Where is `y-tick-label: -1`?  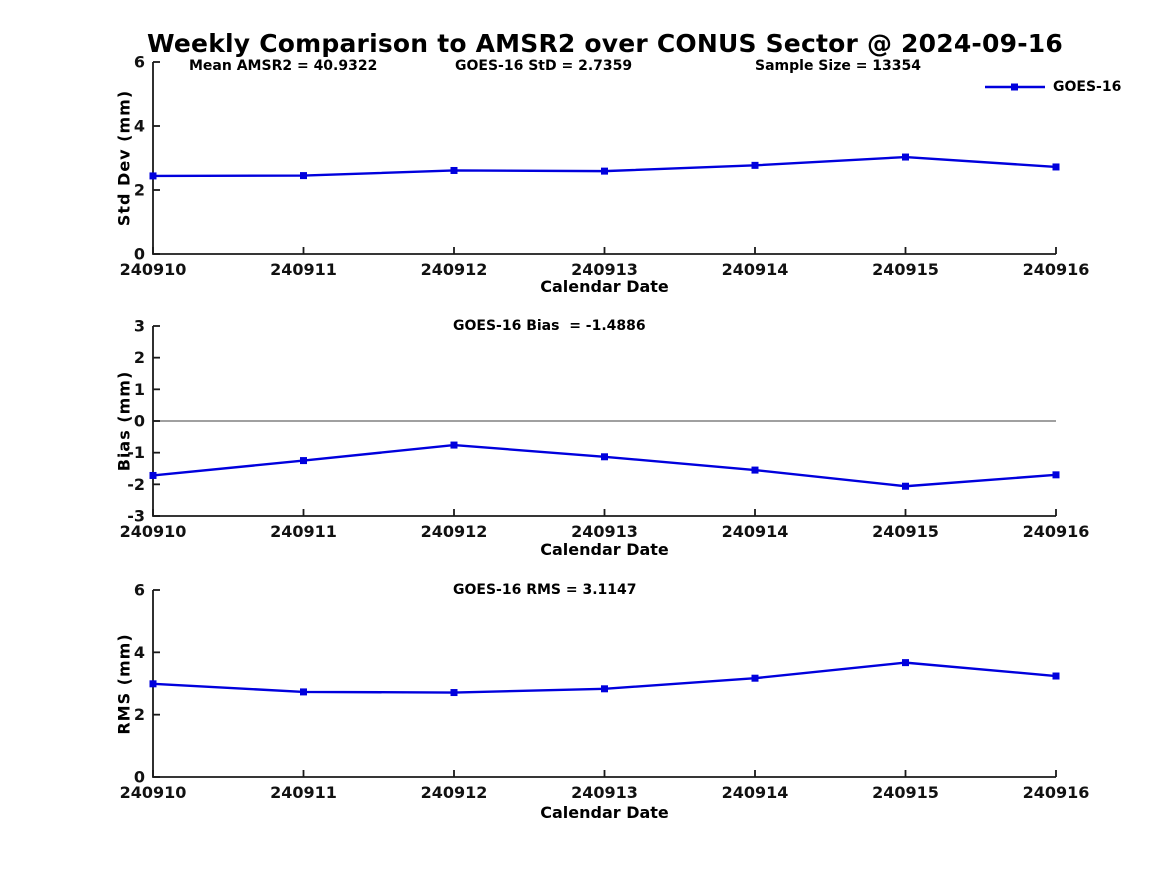 y-tick-label: -1 is located at coordinates (136, 452).